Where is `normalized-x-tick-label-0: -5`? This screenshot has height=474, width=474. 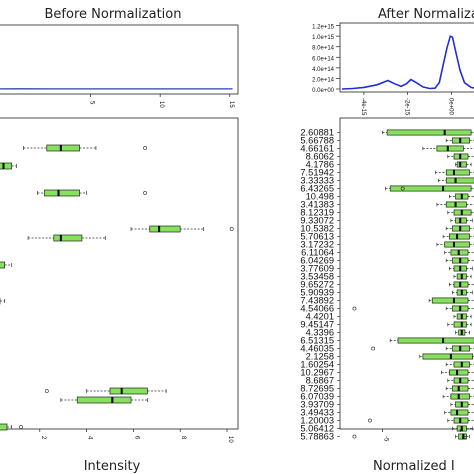 normalized-x-tick-label-0: -5 is located at coordinates (385, 439).